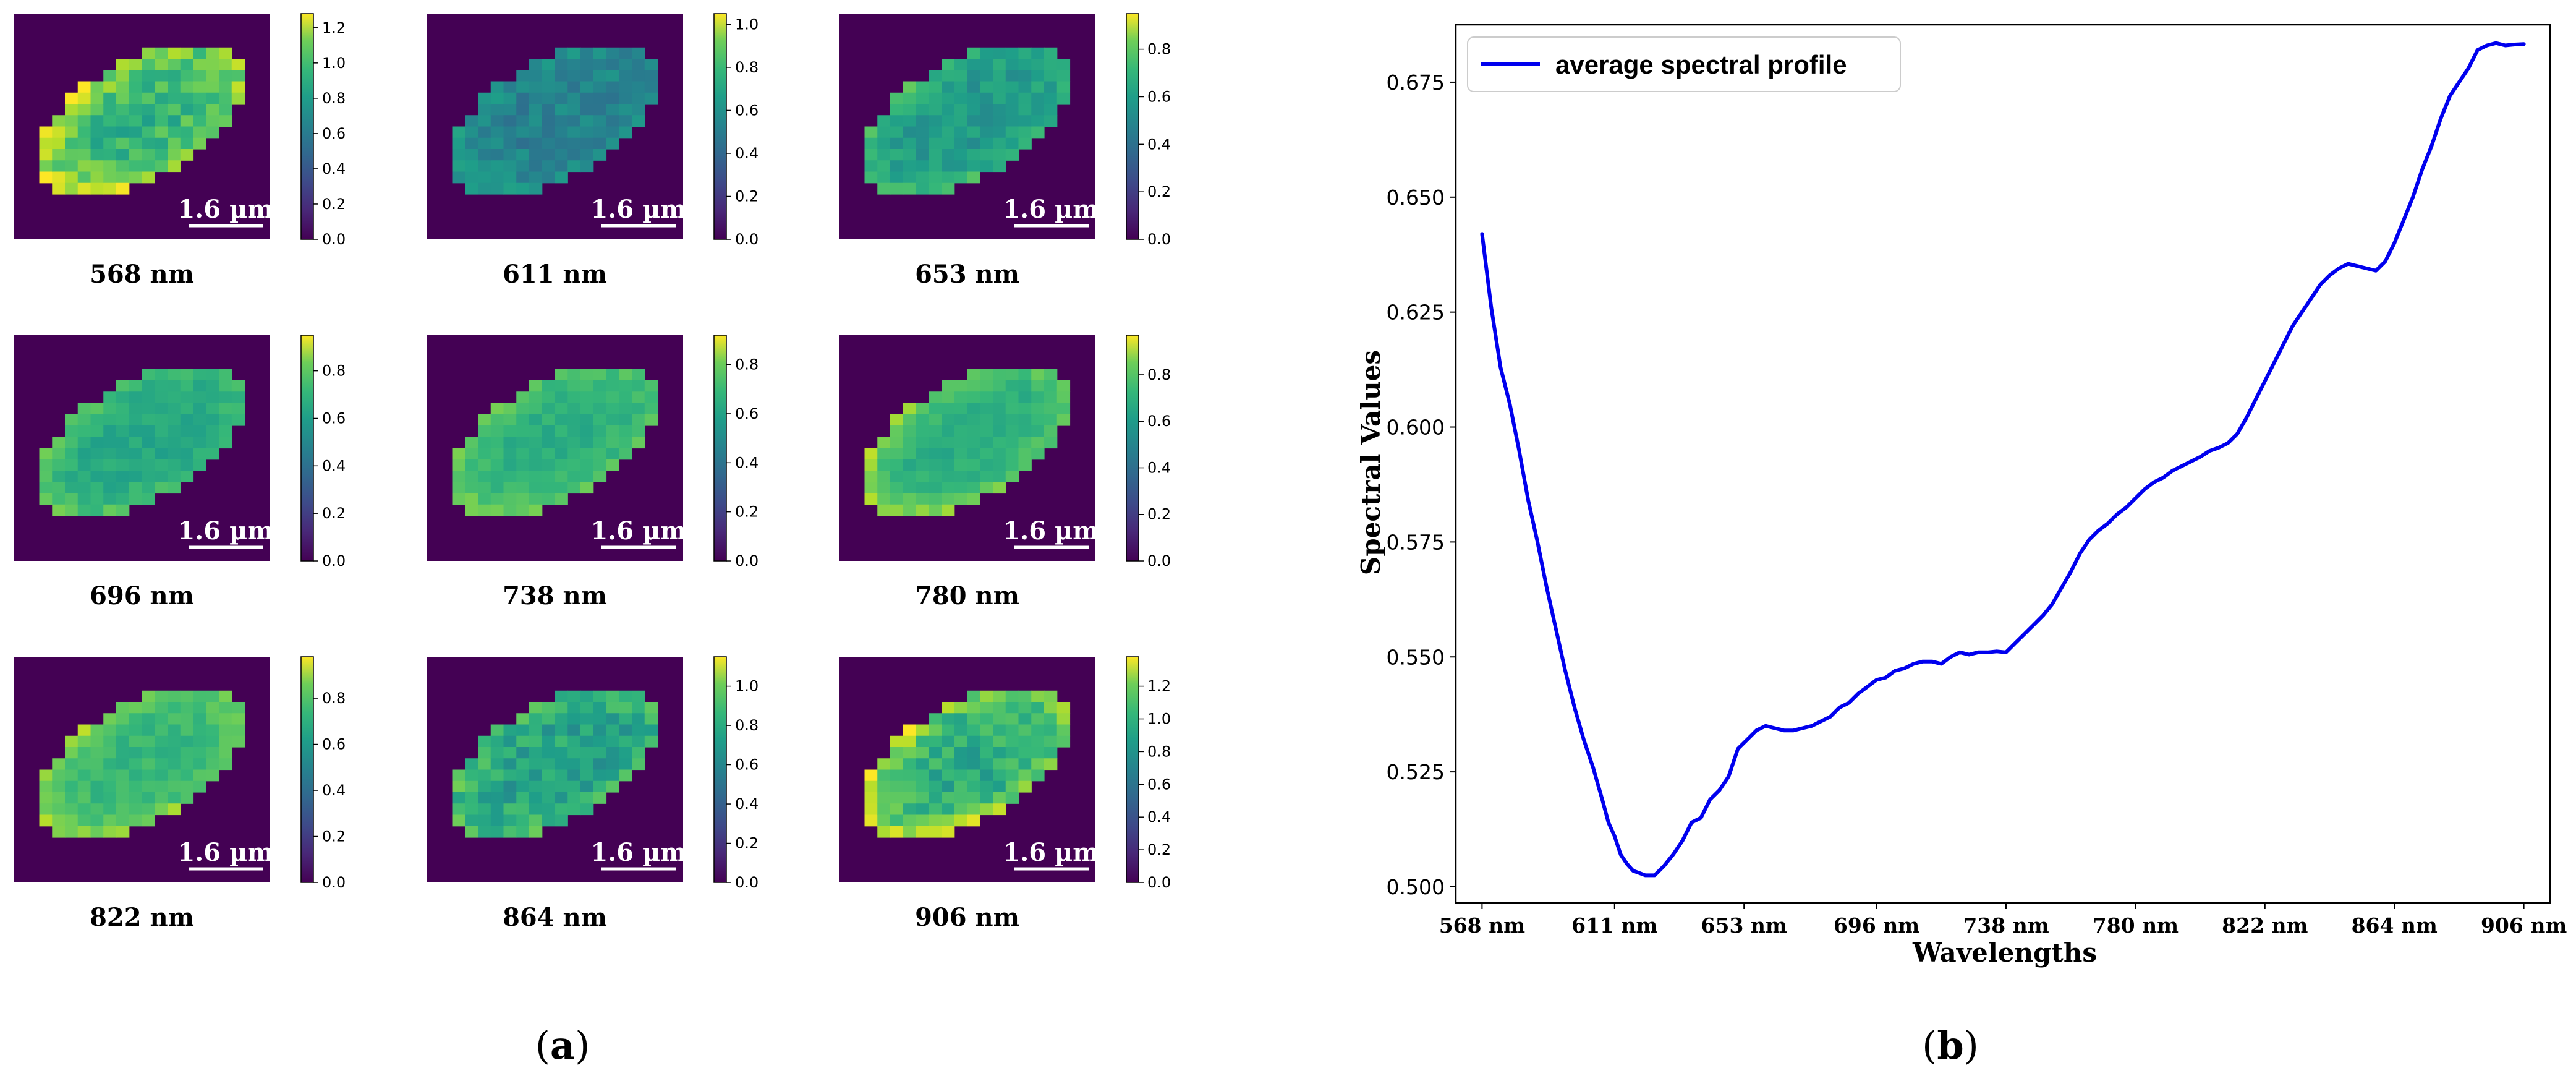 The height and width of the screenshot is (1081, 2576). Describe the element at coordinates (1159, 96) in the screenshot. I see `colorbar-tick-label: 0.6` at that location.